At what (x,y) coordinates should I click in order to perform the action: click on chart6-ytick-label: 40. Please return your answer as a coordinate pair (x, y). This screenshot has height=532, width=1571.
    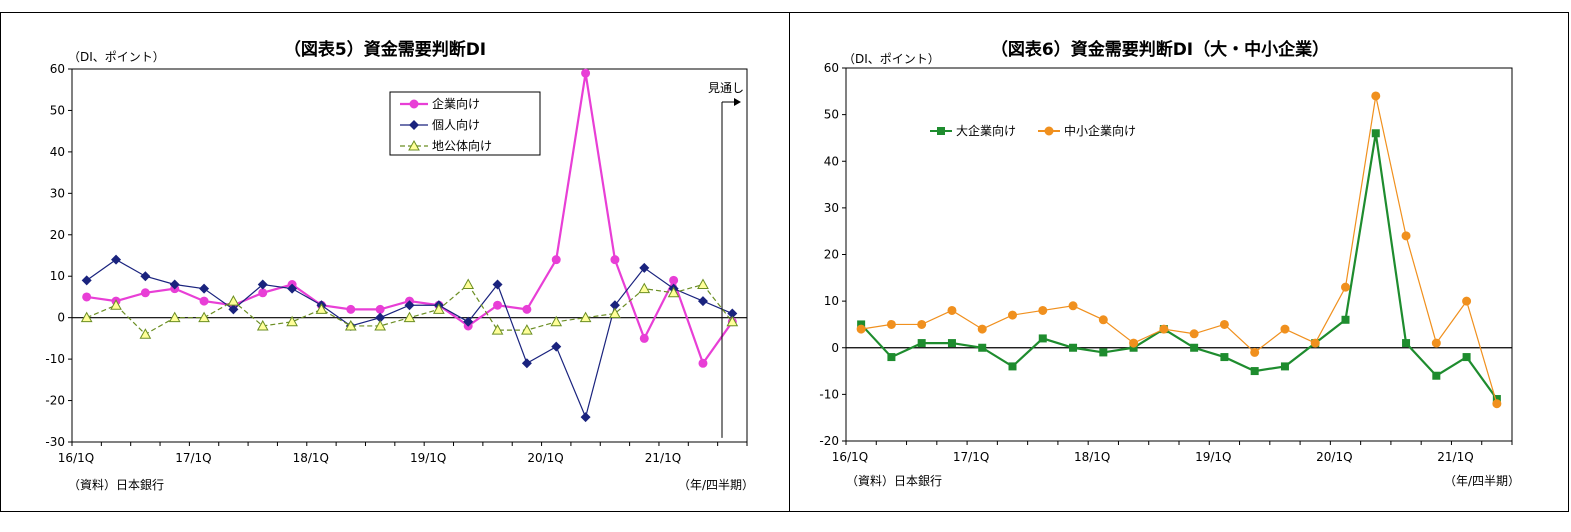
    Looking at the image, I should click on (831, 161).